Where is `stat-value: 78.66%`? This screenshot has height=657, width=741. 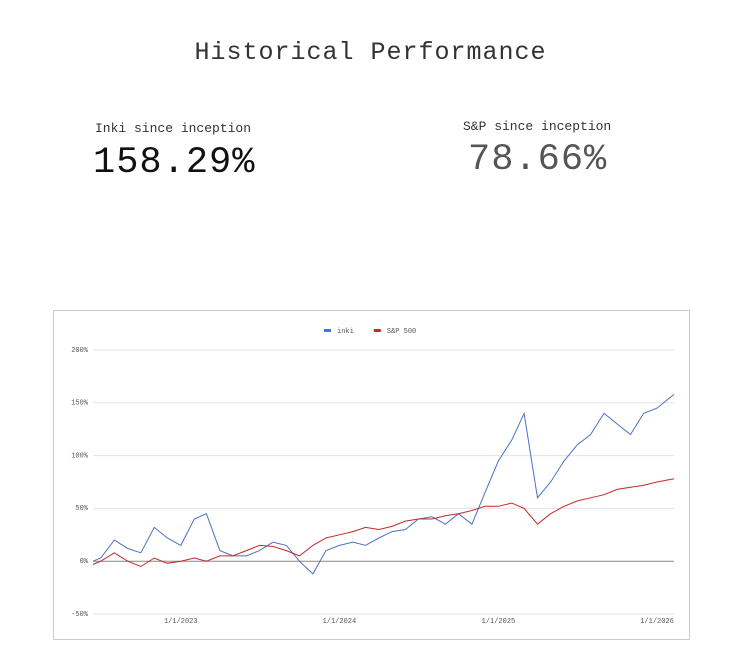 stat-value: 78.66% is located at coordinates (538, 160).